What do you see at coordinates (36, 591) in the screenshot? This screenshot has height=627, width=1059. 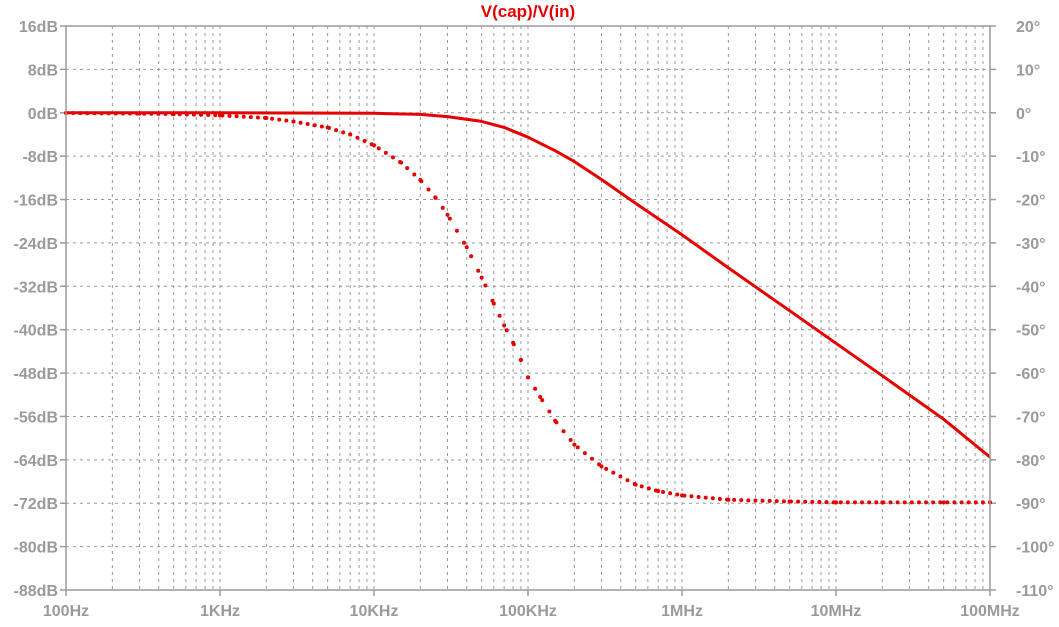 I see `y-left-tick-label: -88dB` at bounding box center [36, 591].